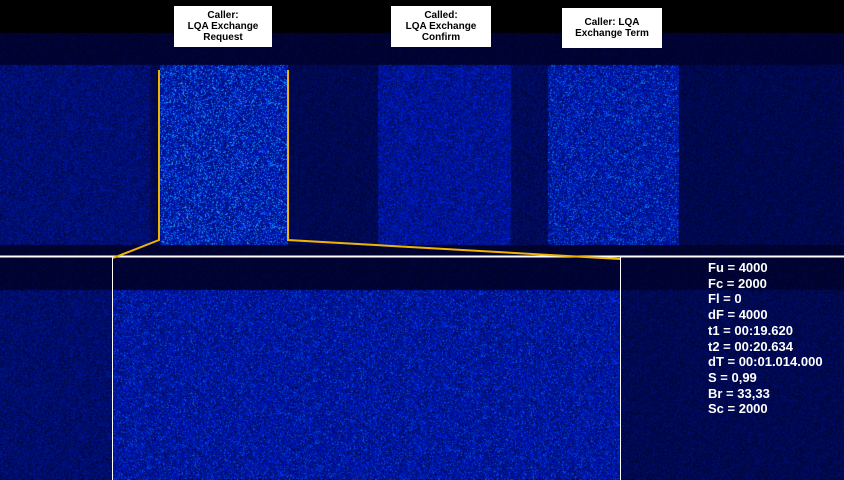 The image size is (844, 480). Describe the element at coordinates (738, 267) in the screenshot. I see `readout-fu: Fu = 4000` at that location.